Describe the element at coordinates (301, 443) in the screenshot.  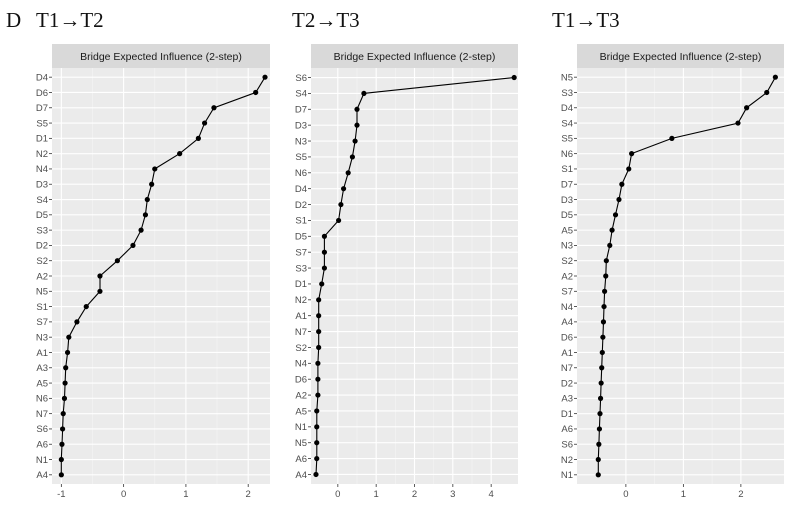
I see `y-tick-label: N5` at that location.